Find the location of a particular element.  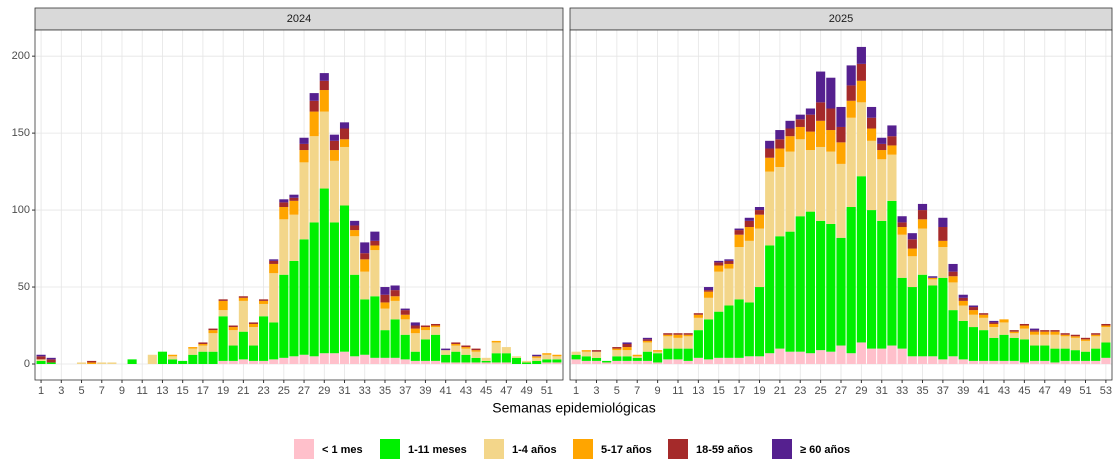

x-tick-label: 33 is located at coordinates (365, 391).